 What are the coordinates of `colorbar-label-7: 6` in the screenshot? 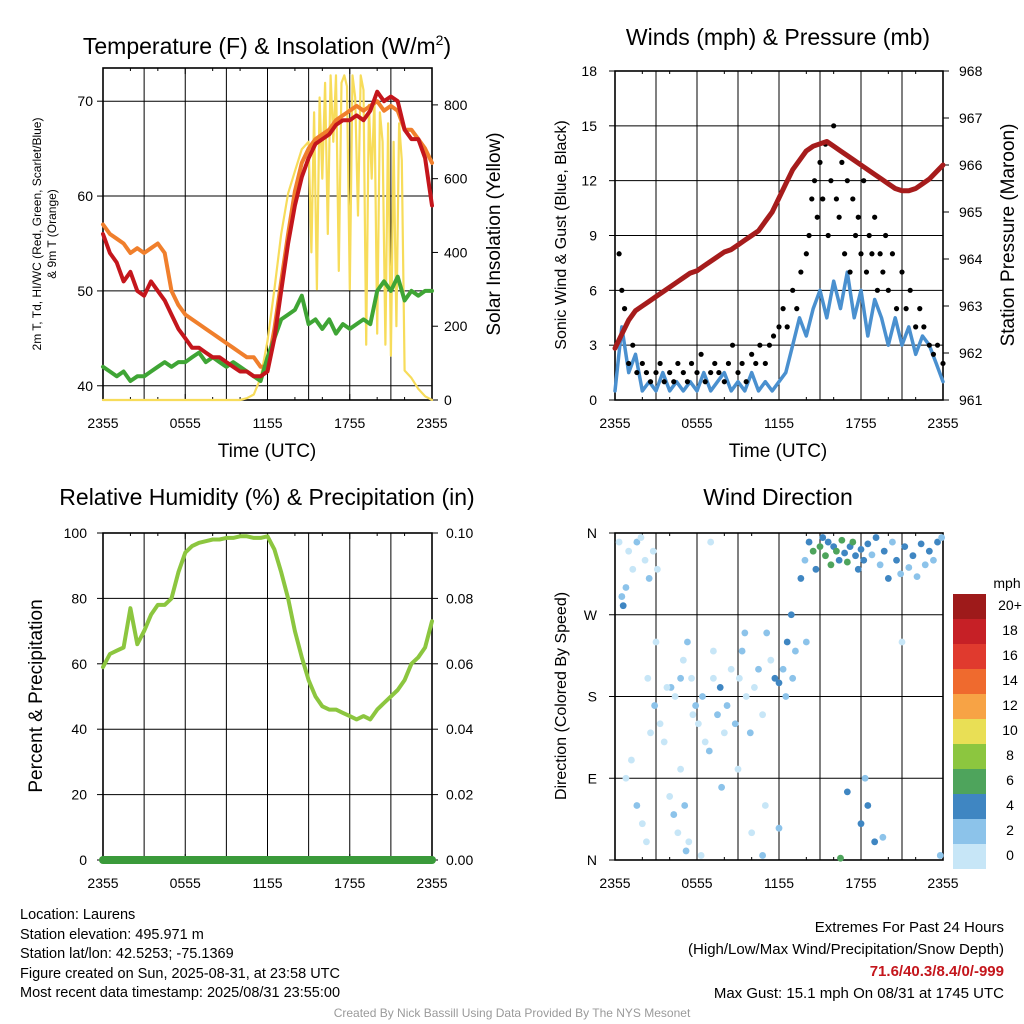 It's located at (1010, 780).